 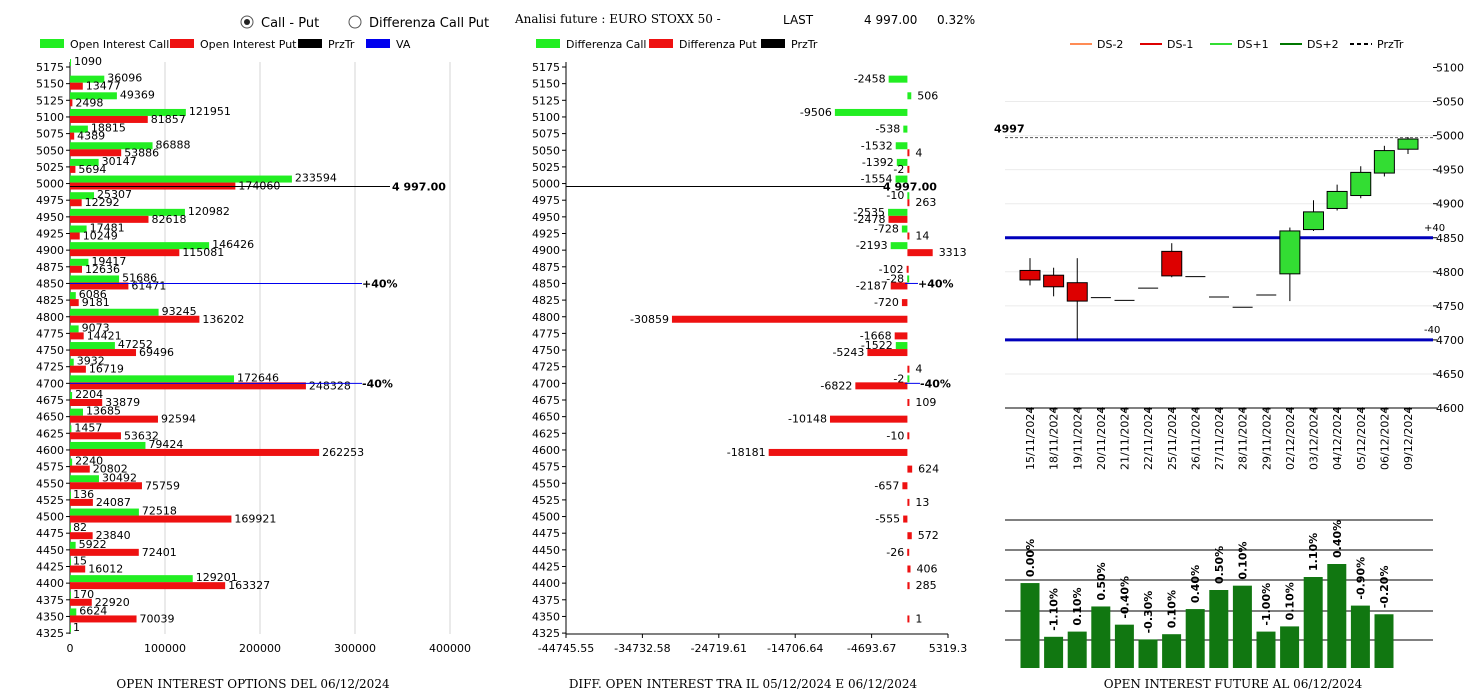 I want to click on diff-put-bar-label: 1, so click(x=918, y=618).